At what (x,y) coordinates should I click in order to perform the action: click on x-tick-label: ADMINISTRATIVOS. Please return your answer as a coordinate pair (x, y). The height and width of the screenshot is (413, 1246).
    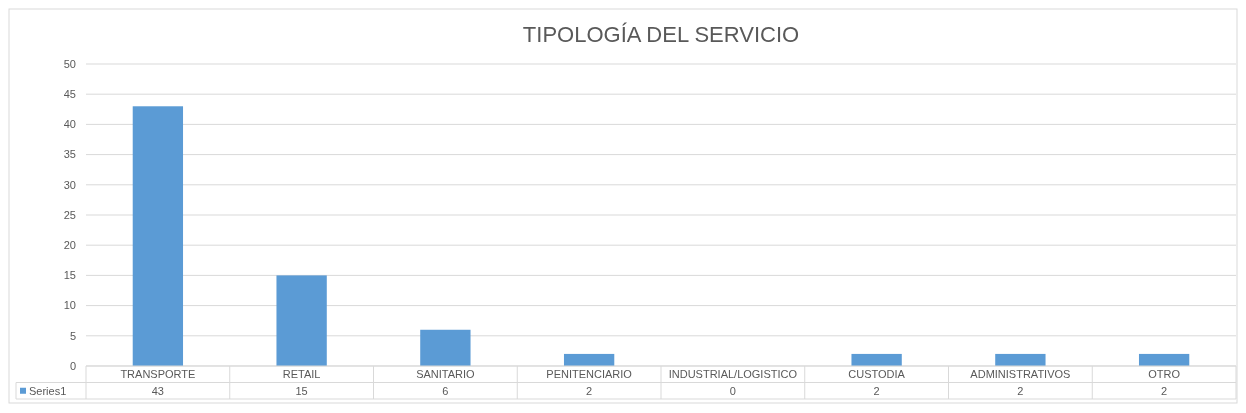
    Looking at the image, I should click on (1020, 374).